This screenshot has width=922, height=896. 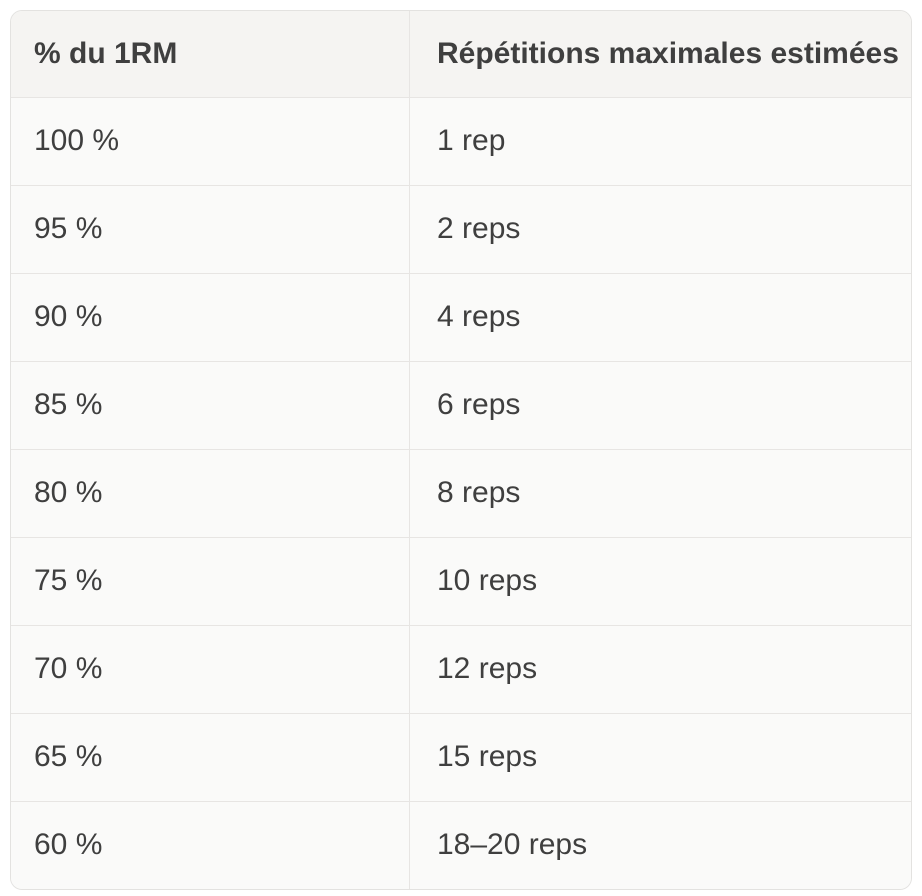 What do you see at coordinates (210, 581) in the screenshot?
I see `cell-percent: 75 %` at bounding box center [210, 581].